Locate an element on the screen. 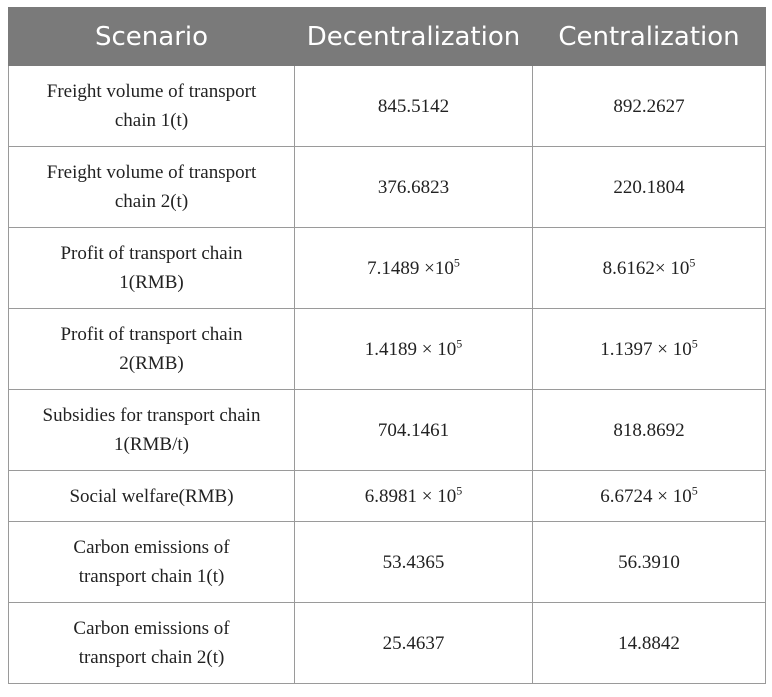 This screenshot has width=772, height=697. row-label: Freight volume of transport chain 2(t) is located at coordinates (151, 187).